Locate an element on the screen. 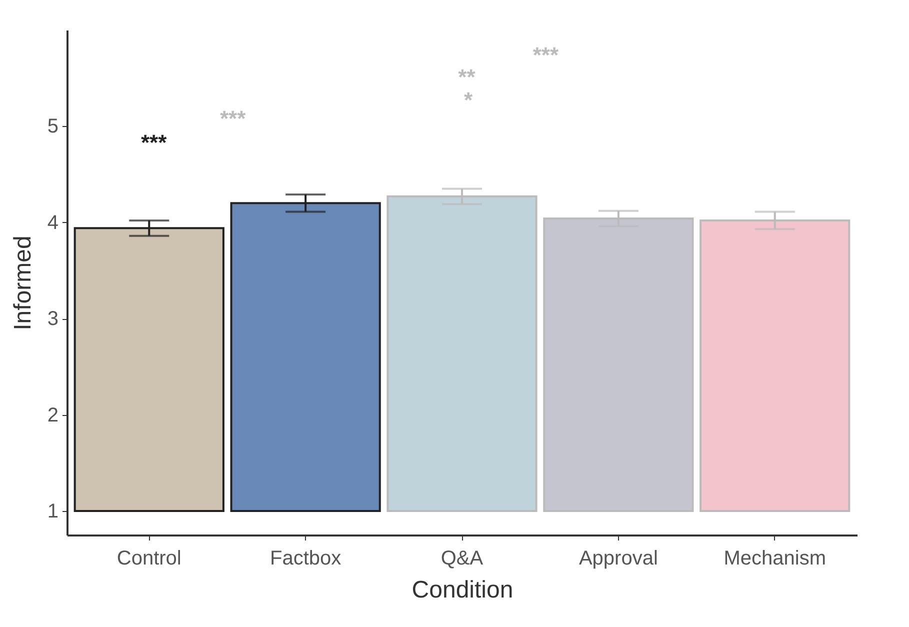 Image resolution: width=909 pixels, height=627 pixels. annotation: * is located at coordinates (468, 100).